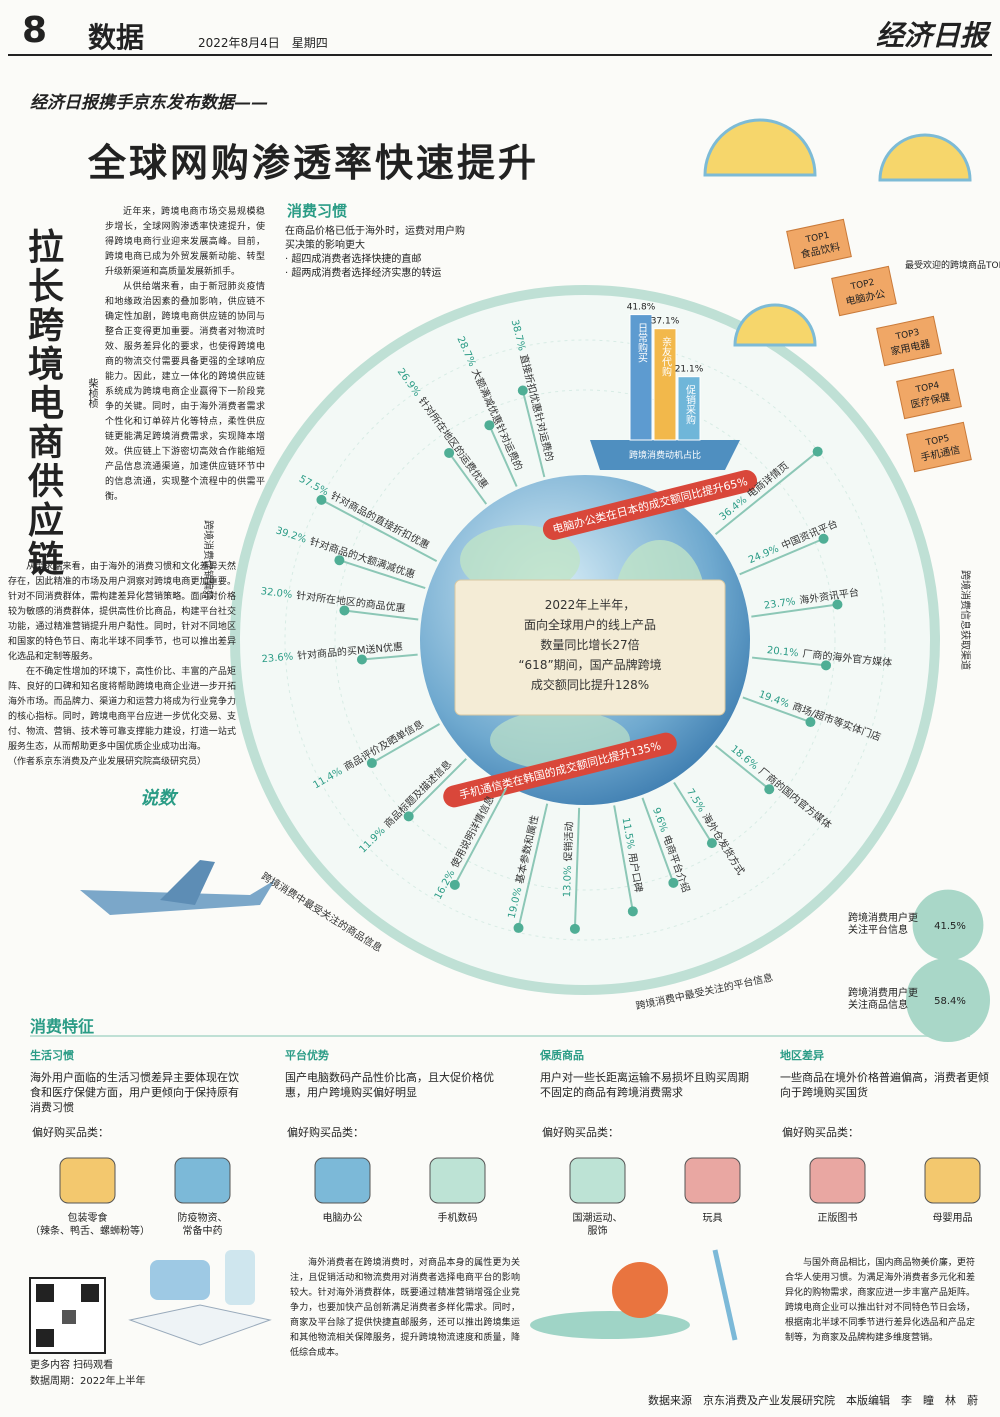  Describe the element at coordinates (263, 43) in the screenshot. I see `issue-date: 2022年8月4日 星期四` at that location.